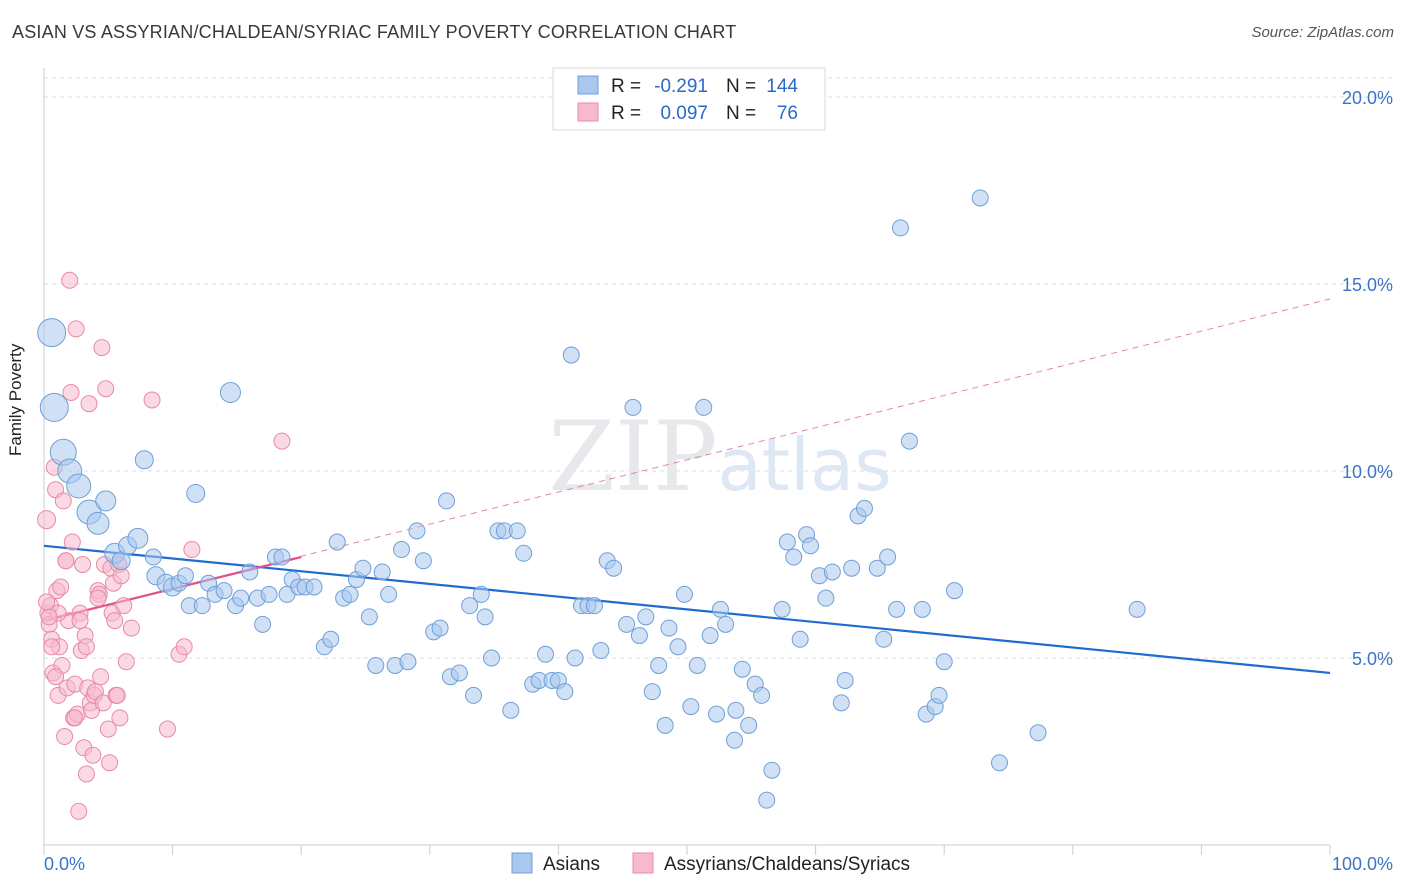  What do you see at coordinates (787, 864) in the screenshot?
I see `legend-assyrians-label: Assyrians/Chaldeans/Syriacs` at bounding box center [787, 864].